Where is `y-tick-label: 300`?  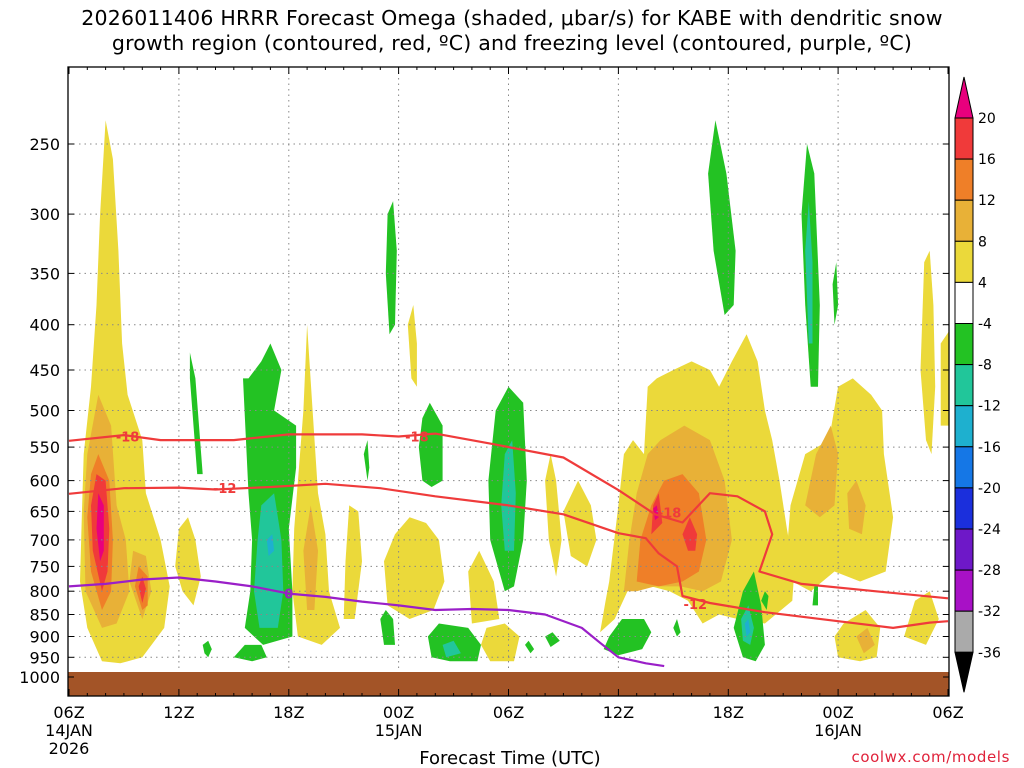
y-tick-label: 300 is located at coordinates (44, 214).